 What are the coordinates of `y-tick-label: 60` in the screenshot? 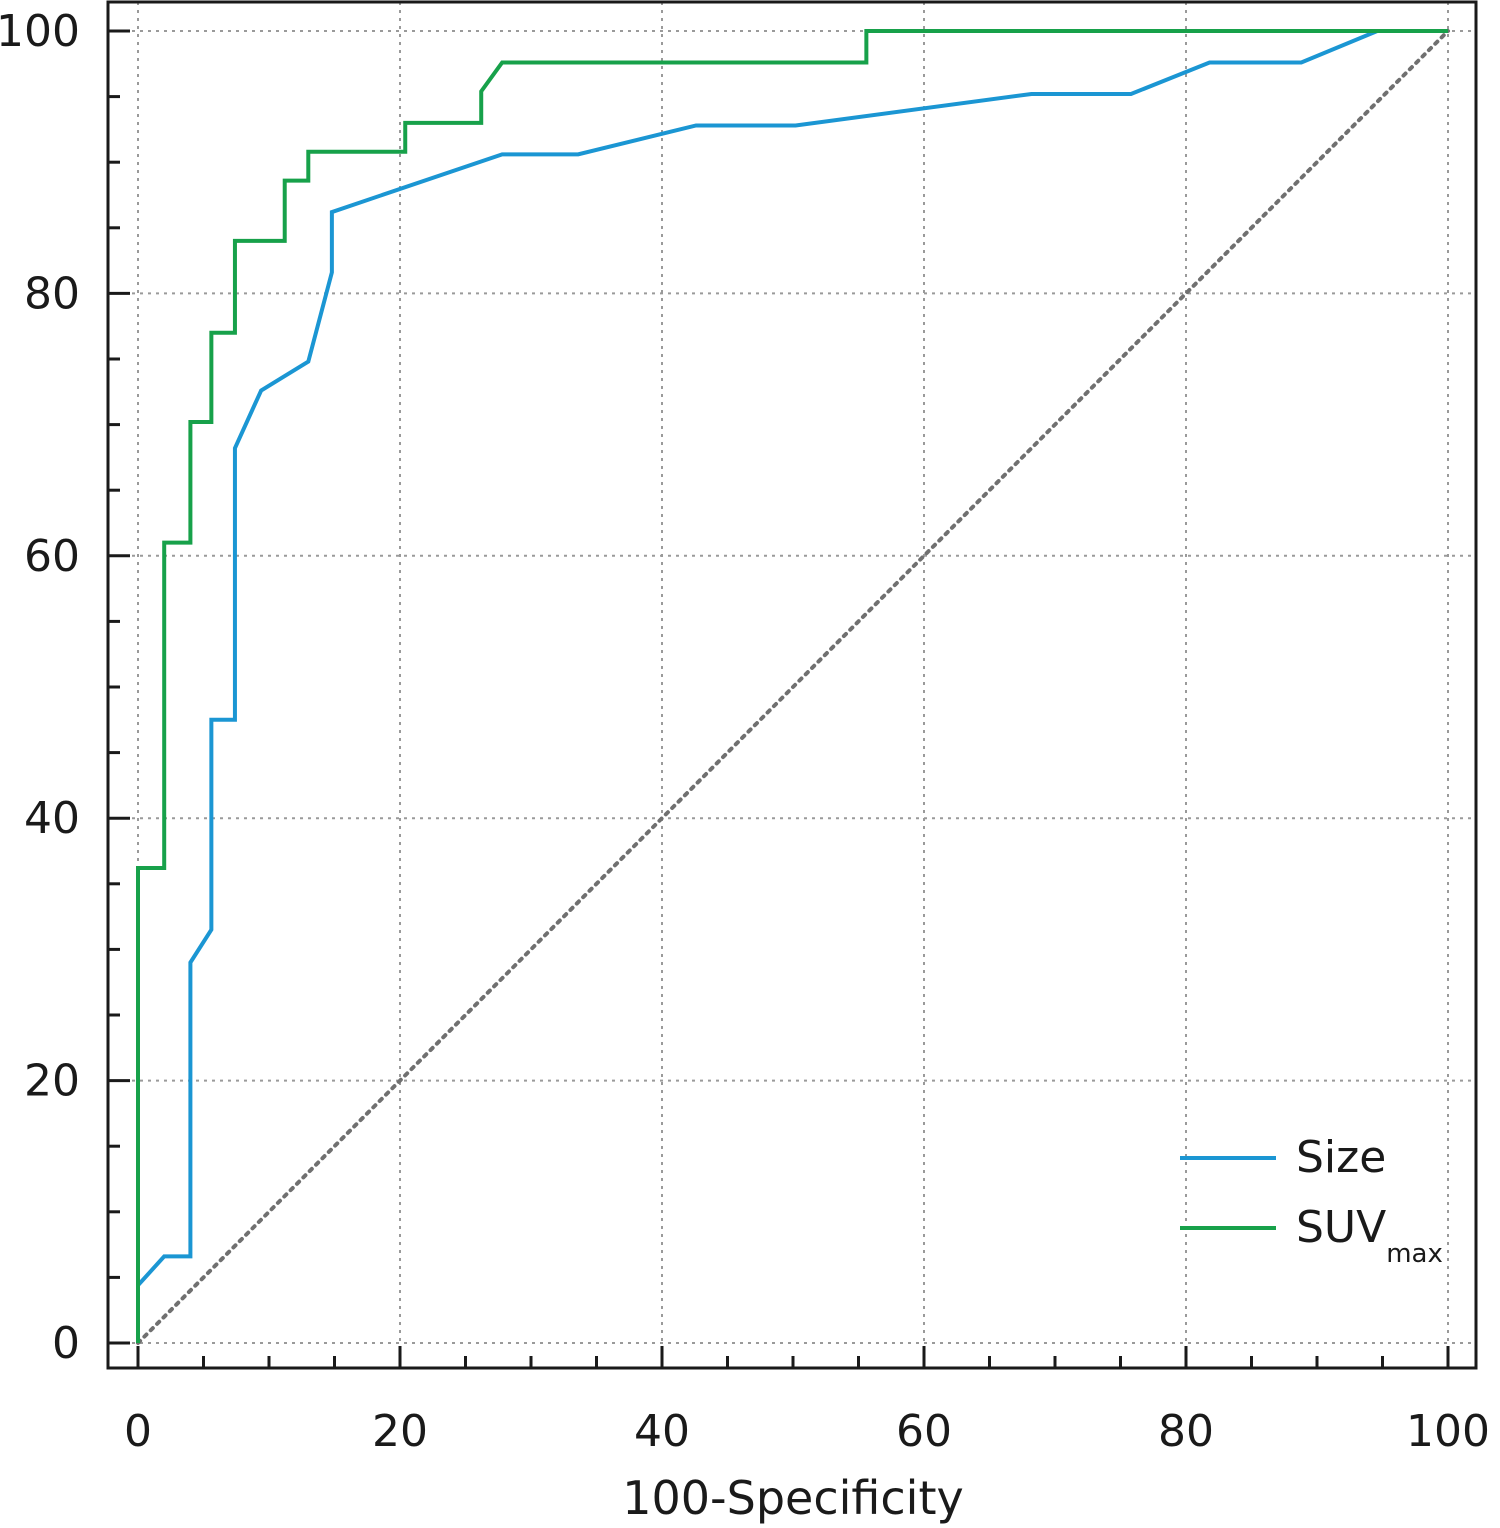 It's located at (52, 556).